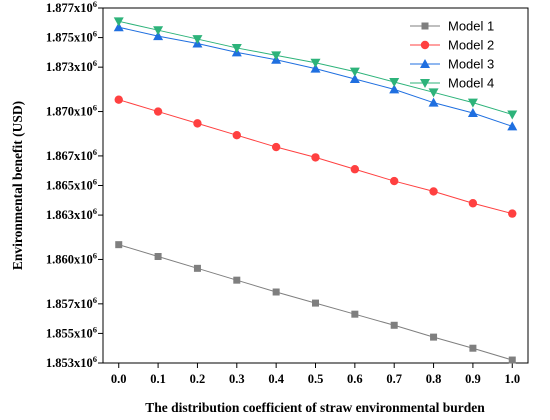 Image resolution: width=550 pixels, height=420 pixels. What do you see at coordinates (17, 185) in the screenshot?
I see `y-axis-title: Environmental benefit (USD)` at bounding box center [17, 185].